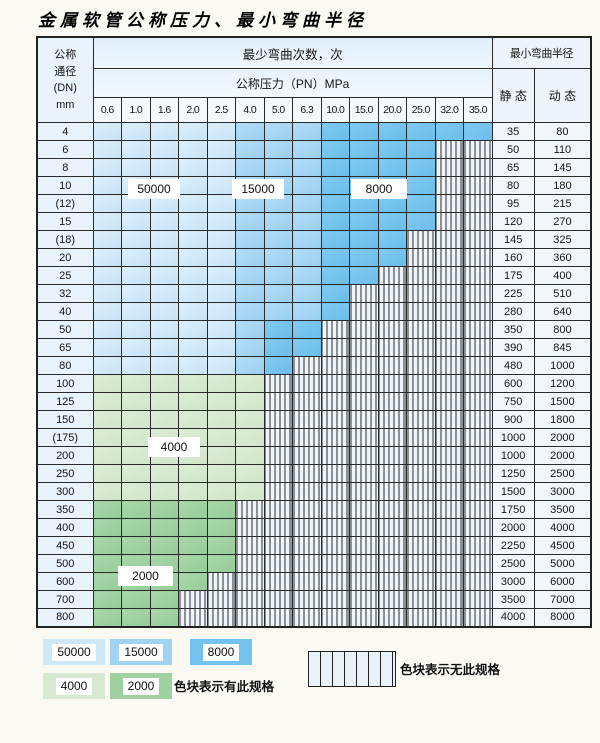 The height and width of the screenshot is (743, 600). What do you see at coordinates (364, 110) in the screenshot?
I see `pressure-value-cell: 15.0` at bounding box center [364, 110].